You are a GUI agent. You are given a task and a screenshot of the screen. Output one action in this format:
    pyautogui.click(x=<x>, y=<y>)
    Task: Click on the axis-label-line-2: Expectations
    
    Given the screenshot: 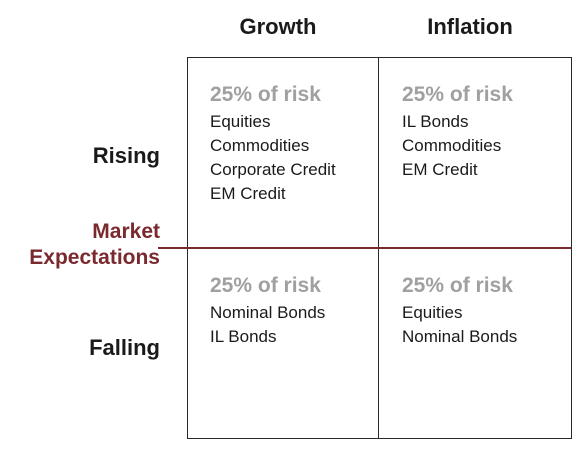 What is the action you would take?
    pyautogui.click(x=94, y=257)
    